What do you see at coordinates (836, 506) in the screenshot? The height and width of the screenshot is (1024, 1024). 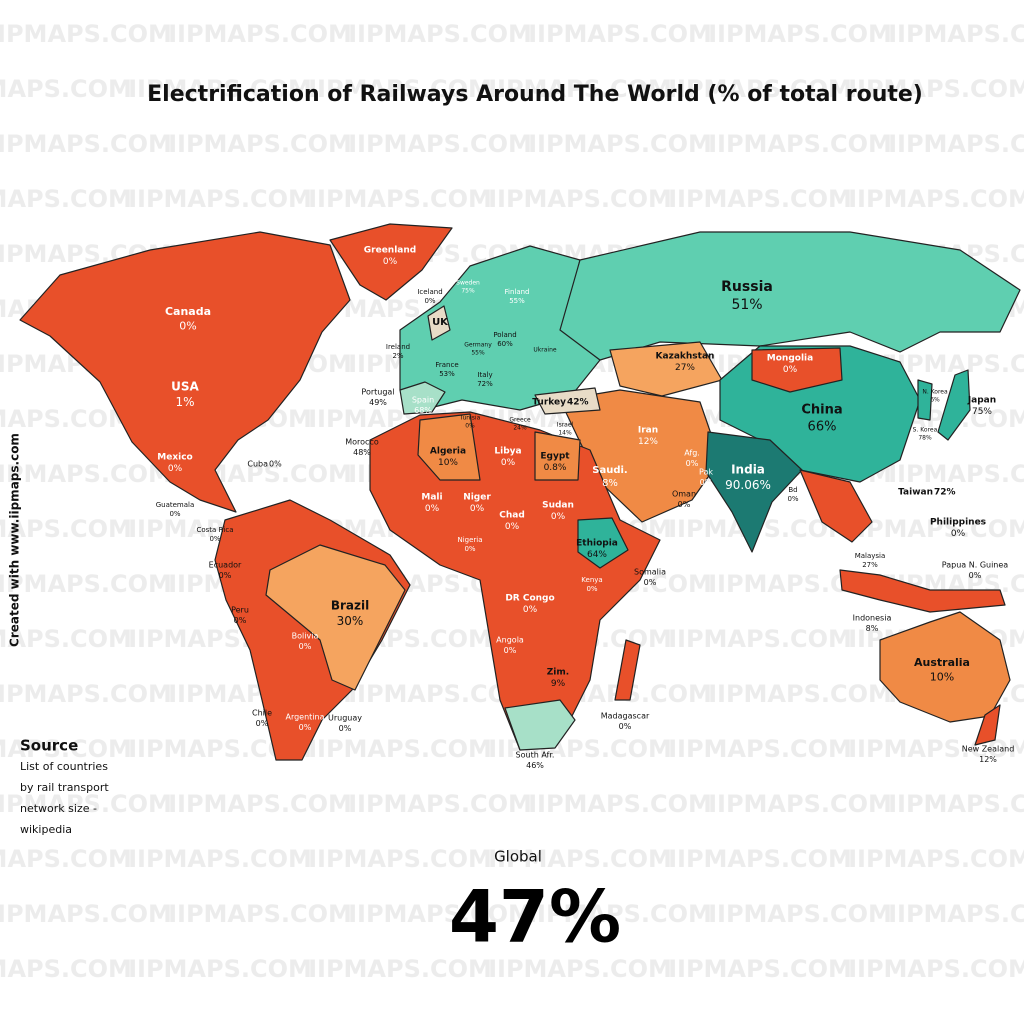 I see `southeast-asia` at bounding box center [836, 506].